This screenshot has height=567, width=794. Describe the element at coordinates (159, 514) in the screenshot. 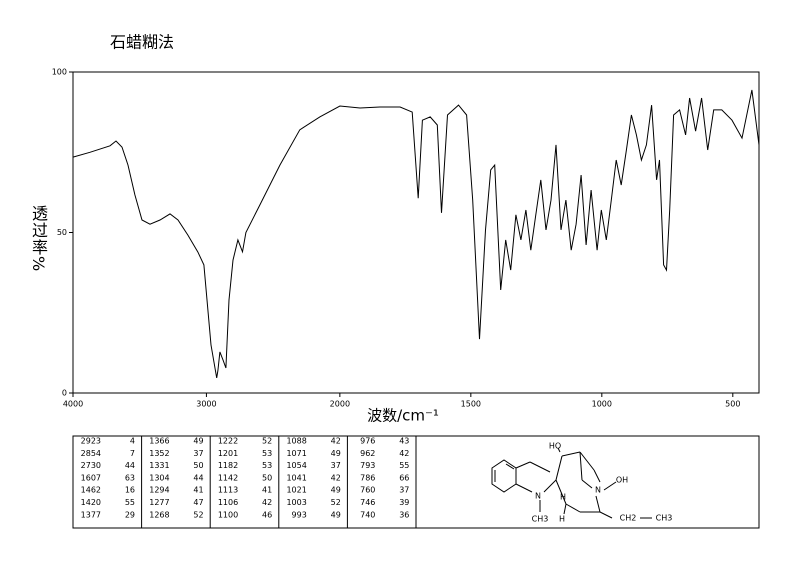

I see `wavenumber: 1268` at that location.